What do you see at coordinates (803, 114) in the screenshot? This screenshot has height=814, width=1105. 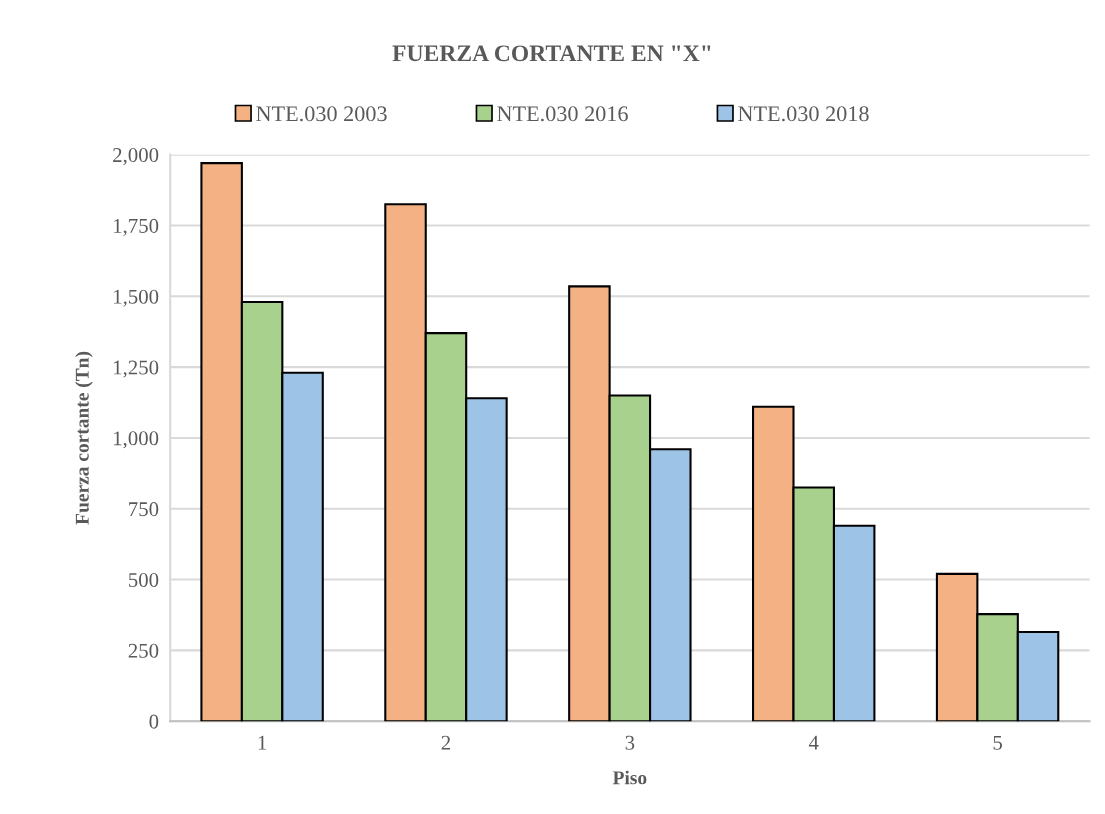 I see `legend-label: NTE.030 2018` at bounding box center [803, 114].